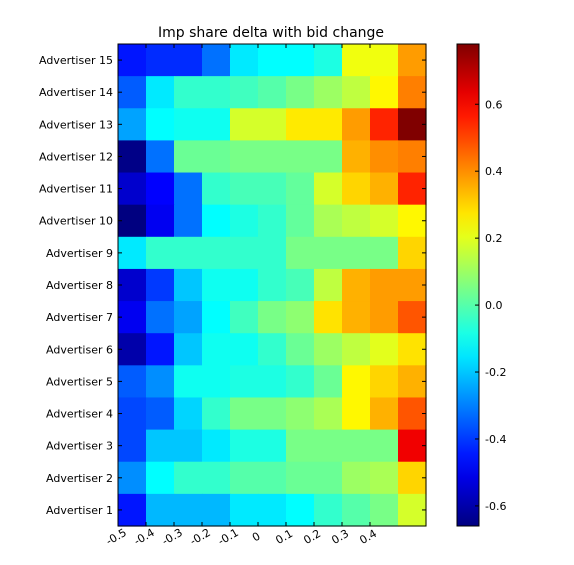  What do you see at coordinates (284, 537) in the screenshot?
I see `x-tick-label: 0.1` at bounding box center [284, 537].